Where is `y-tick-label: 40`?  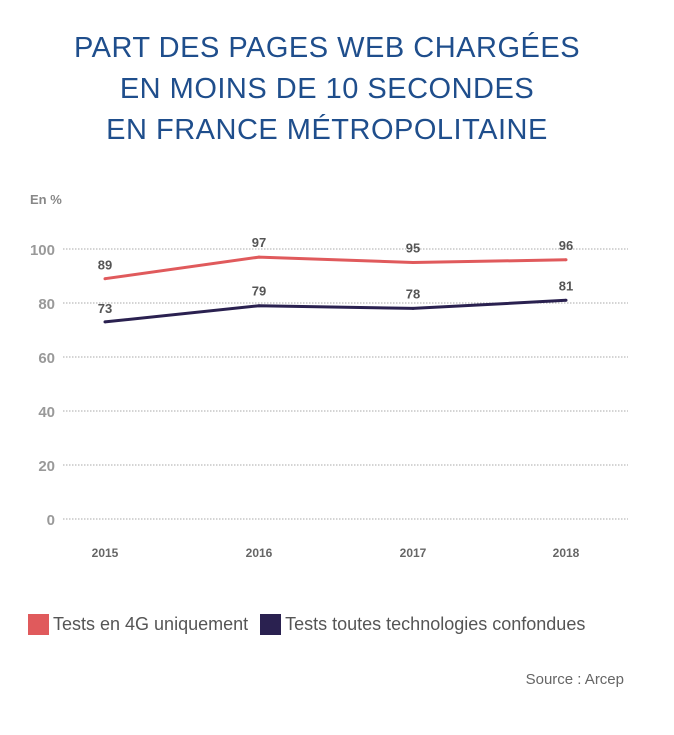 y-tick-label: 40 is located at coordinates (46, 412).